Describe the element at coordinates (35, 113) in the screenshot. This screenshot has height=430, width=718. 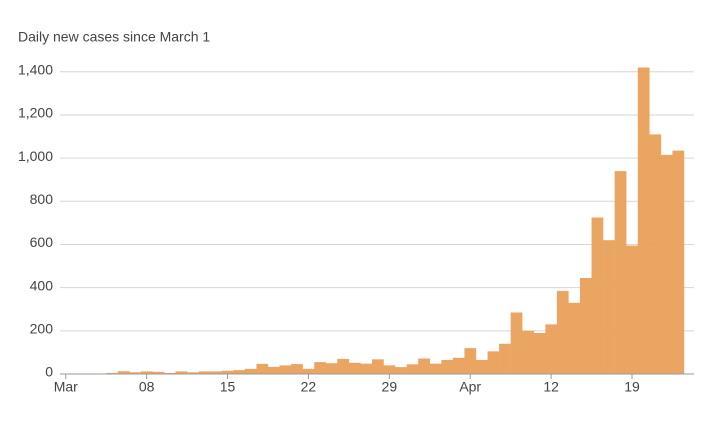
I see `y-tick-label: 1,200` at that location.